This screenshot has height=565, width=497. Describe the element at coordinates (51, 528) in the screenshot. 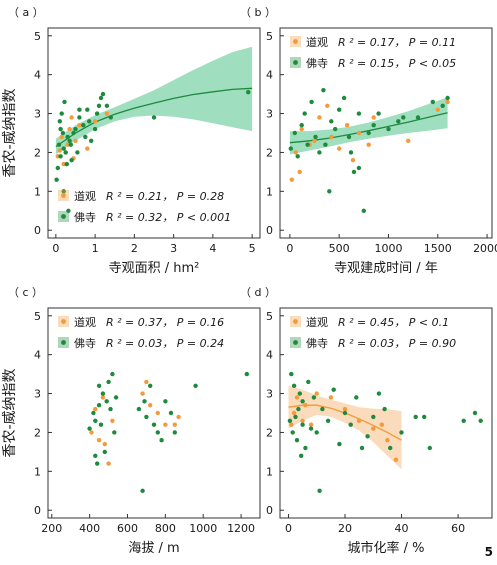

I see `x-tick-label: 200` at that location.